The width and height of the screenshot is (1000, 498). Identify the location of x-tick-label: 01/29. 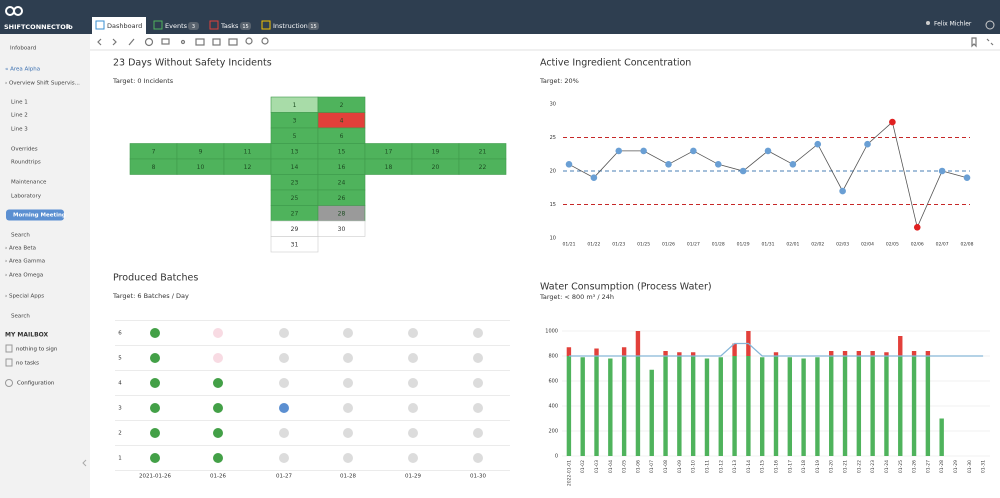
(743, 245).